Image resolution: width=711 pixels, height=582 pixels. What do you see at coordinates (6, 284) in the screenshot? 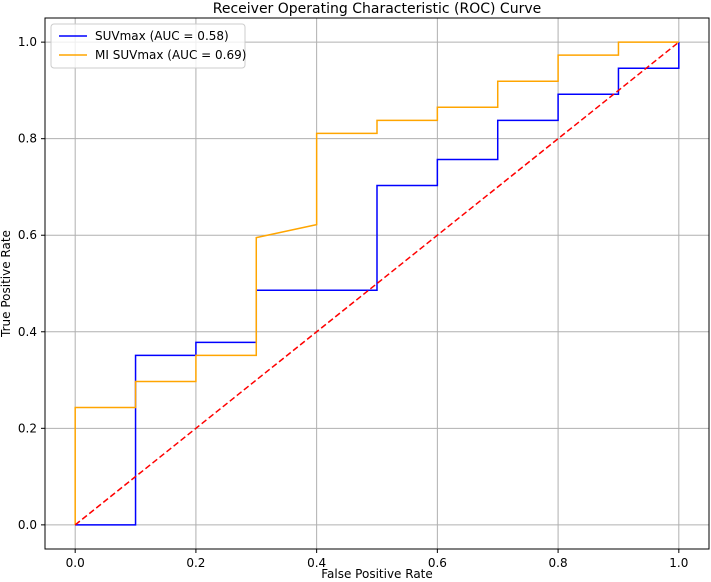
I see `y-axis-title: True Positive Rate` at bounding box center [6, 284].